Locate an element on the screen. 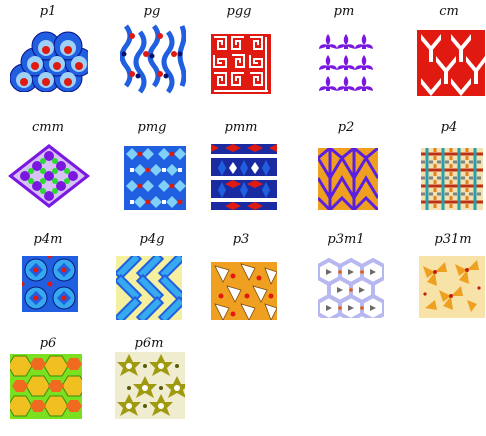 The height and width of the screenshot is (436, 486). p6m-stars-tile is located at coordinates (150, 385).